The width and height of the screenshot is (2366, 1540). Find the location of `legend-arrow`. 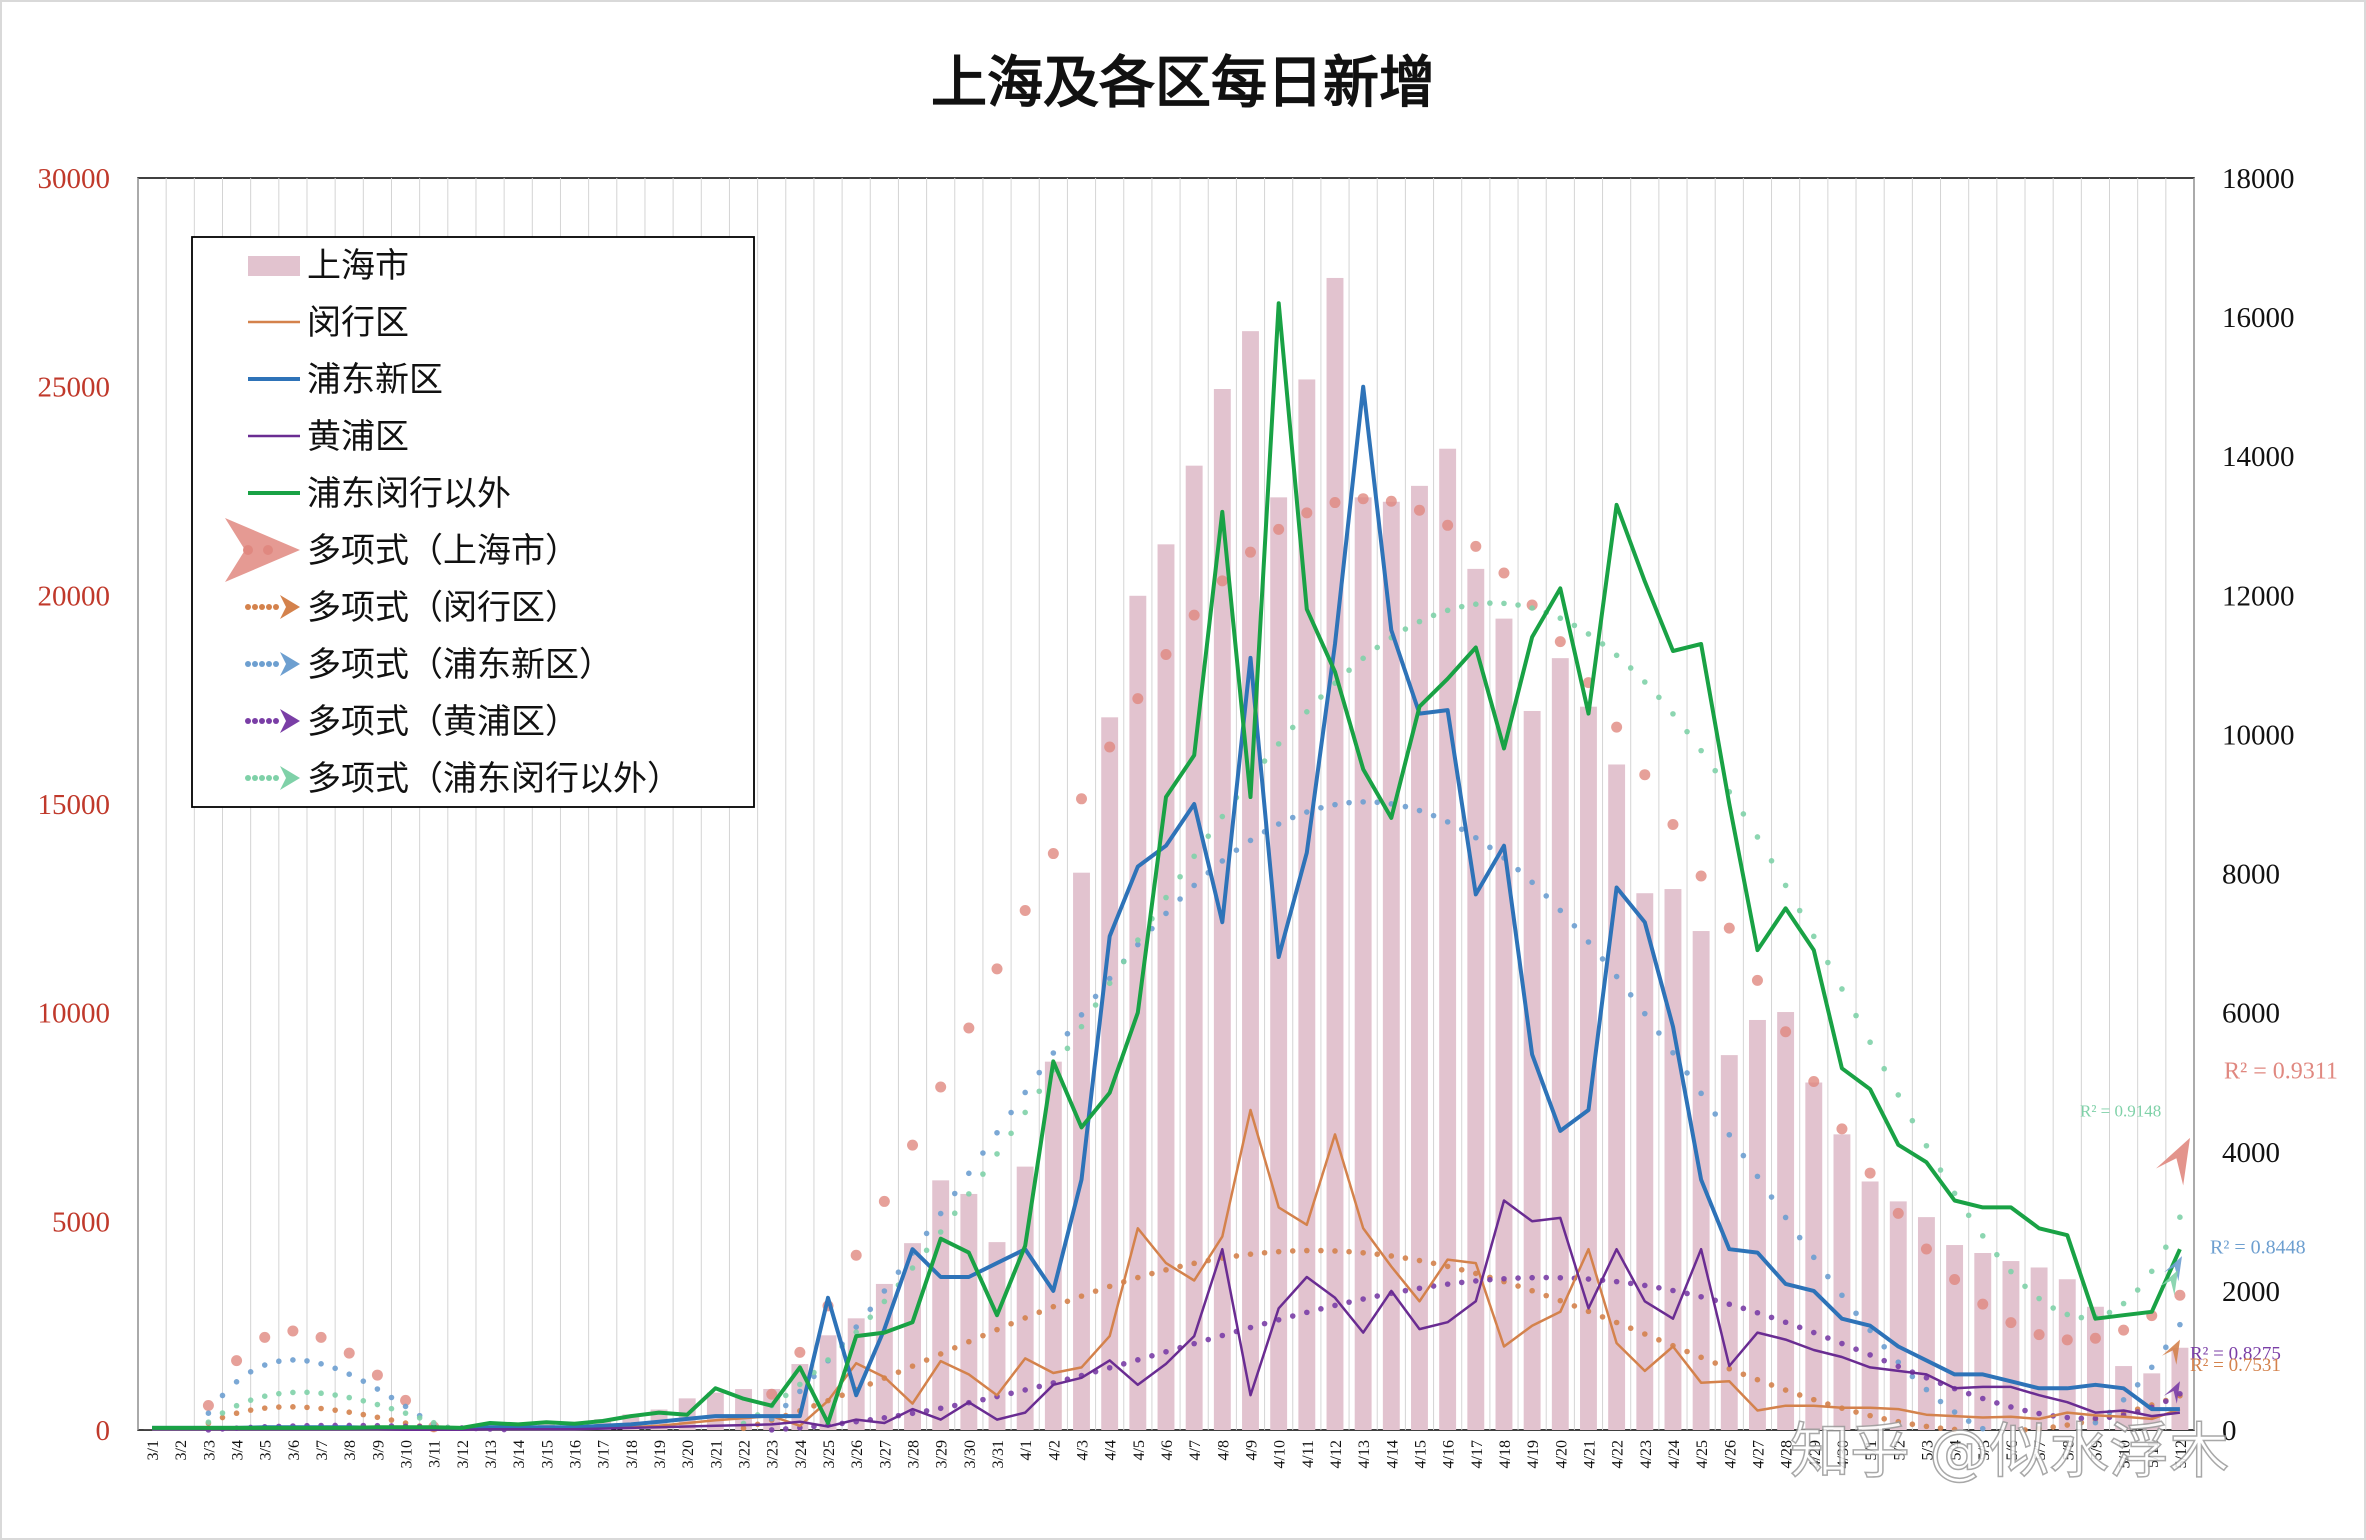

legend-arrow is located at coordinates (262, 550).